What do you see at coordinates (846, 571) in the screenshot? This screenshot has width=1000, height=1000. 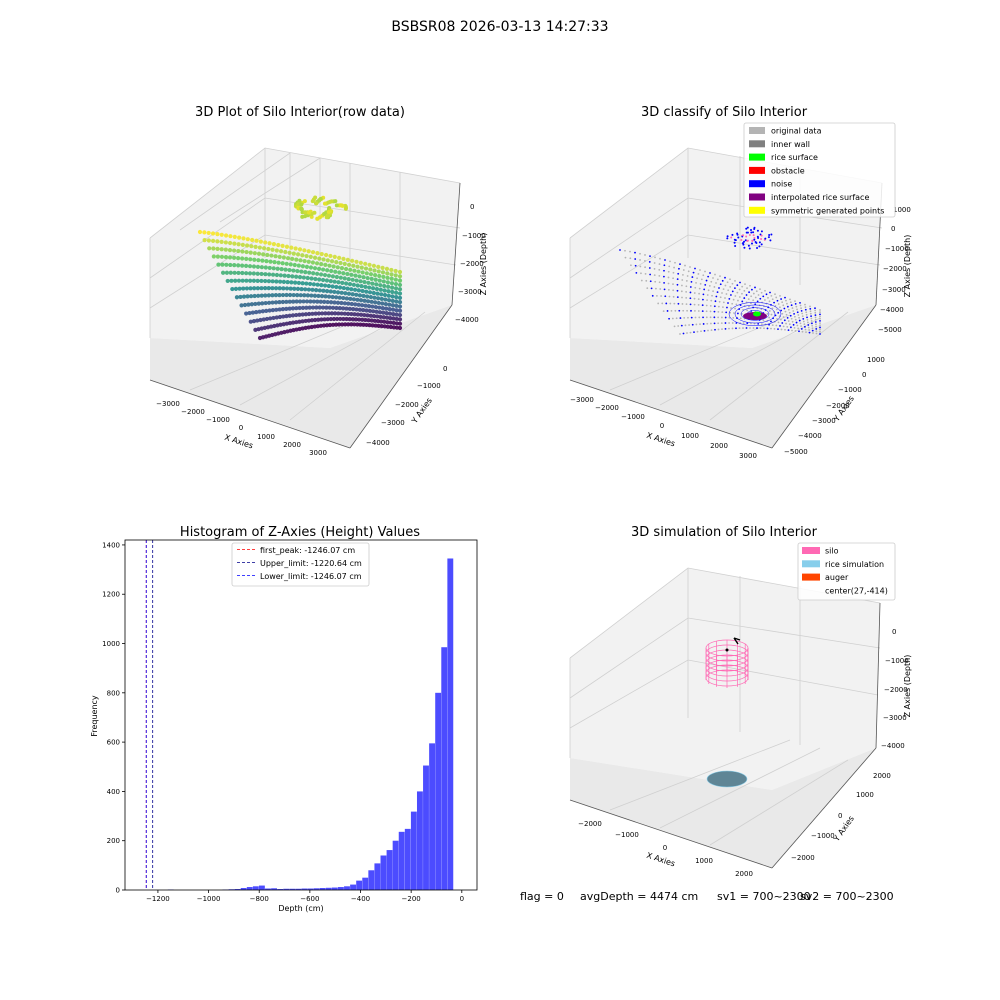 I see `panel-simulation-3d-legend: silo rice simulation auger center(27,-414)` at bounding box center [846, 571].